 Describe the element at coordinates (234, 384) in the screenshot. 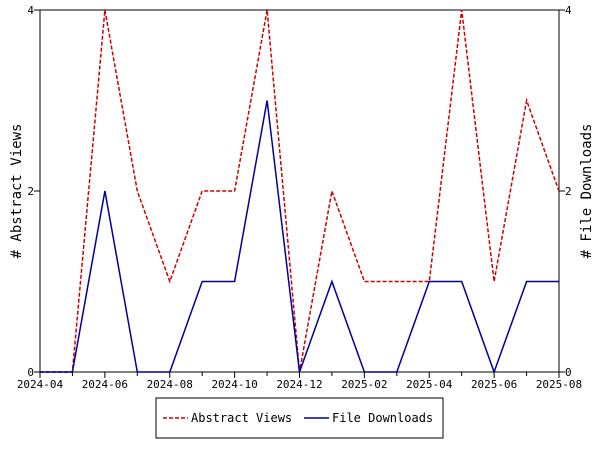

I see `x-tick-label: 2024-10` at that location.